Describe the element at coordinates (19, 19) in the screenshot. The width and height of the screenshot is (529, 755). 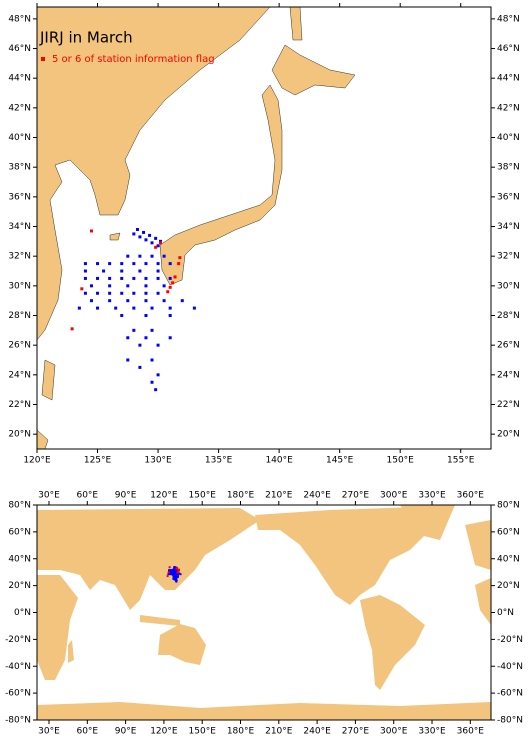
I see `y-tick-label: 48°N` at that location.